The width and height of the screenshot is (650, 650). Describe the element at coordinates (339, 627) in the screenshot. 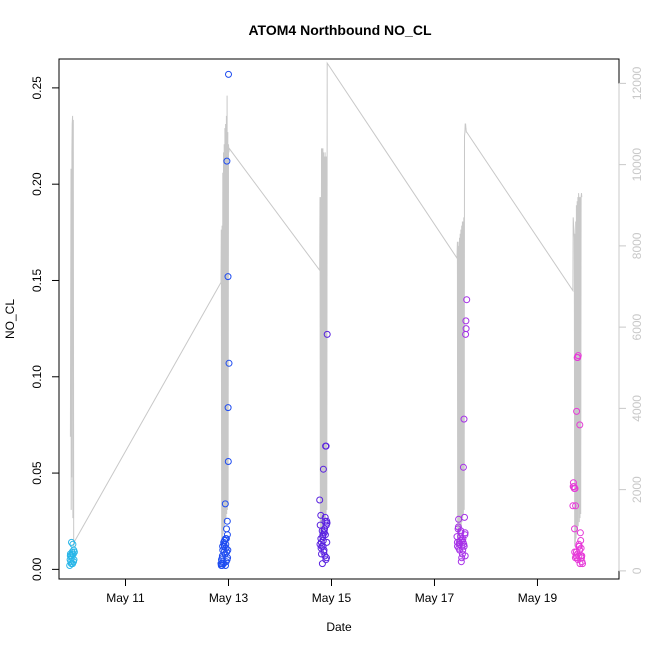

I see `x-axis-label: Date` at that location.